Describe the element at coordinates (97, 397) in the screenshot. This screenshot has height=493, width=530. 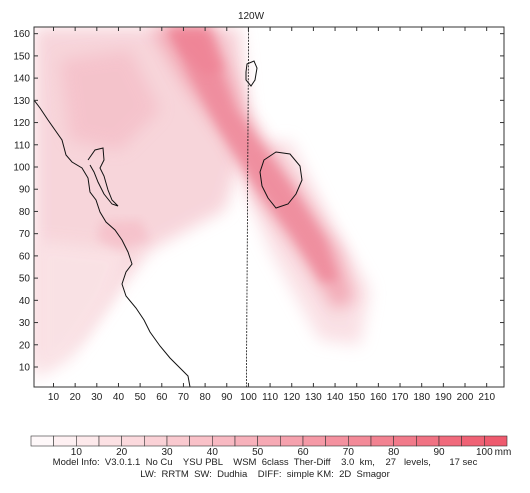
I see `x-tick-label: 30` at that location.